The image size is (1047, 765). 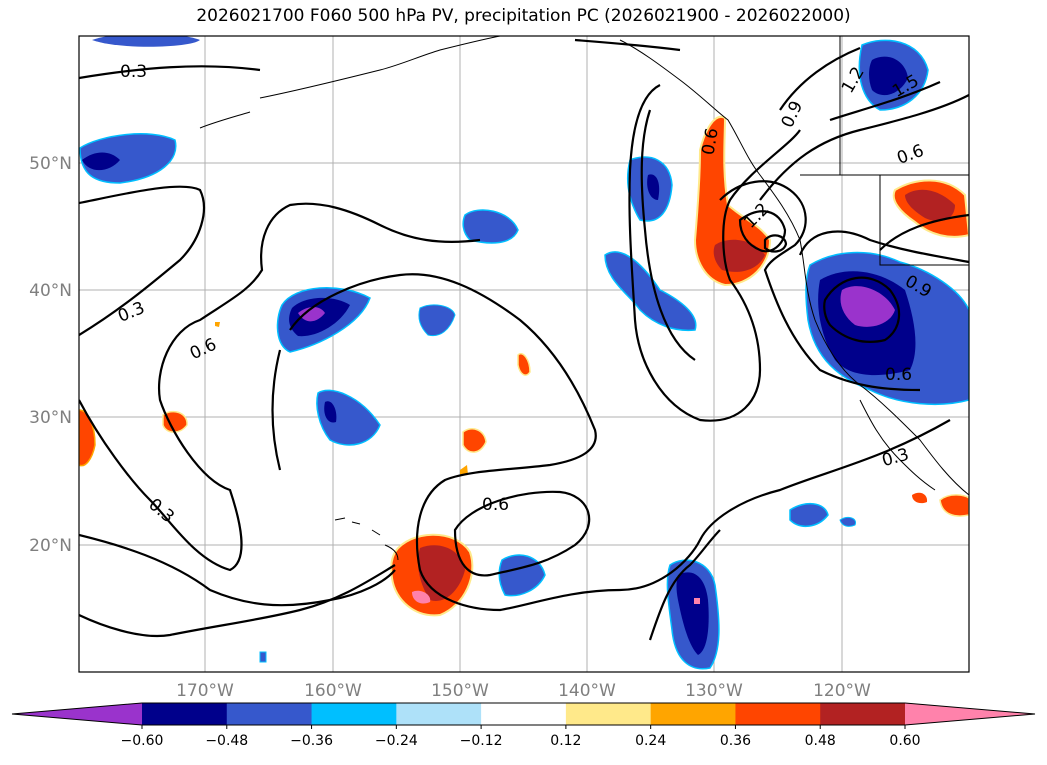 I want to click on lon-label-120w: 120°W, so click(x=842, y=691).